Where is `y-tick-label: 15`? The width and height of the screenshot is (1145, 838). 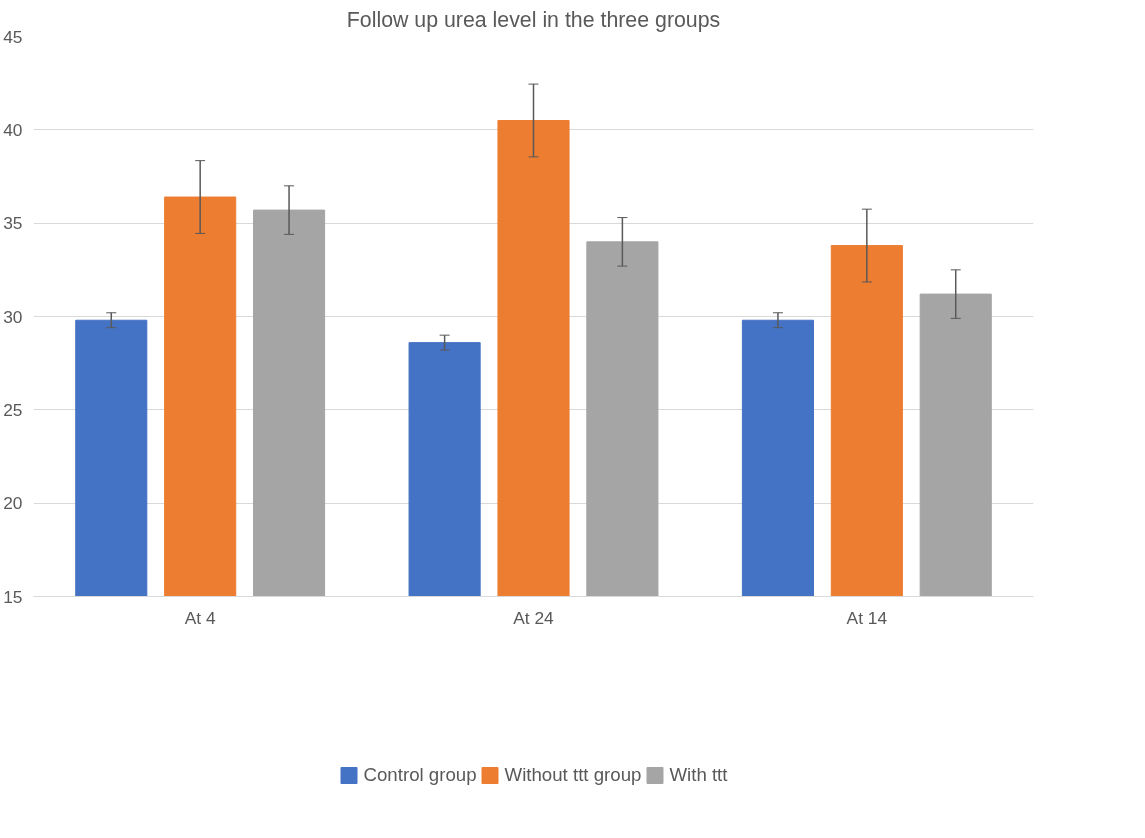 y-tick-label: 15 is located at coordinates (13, 596).